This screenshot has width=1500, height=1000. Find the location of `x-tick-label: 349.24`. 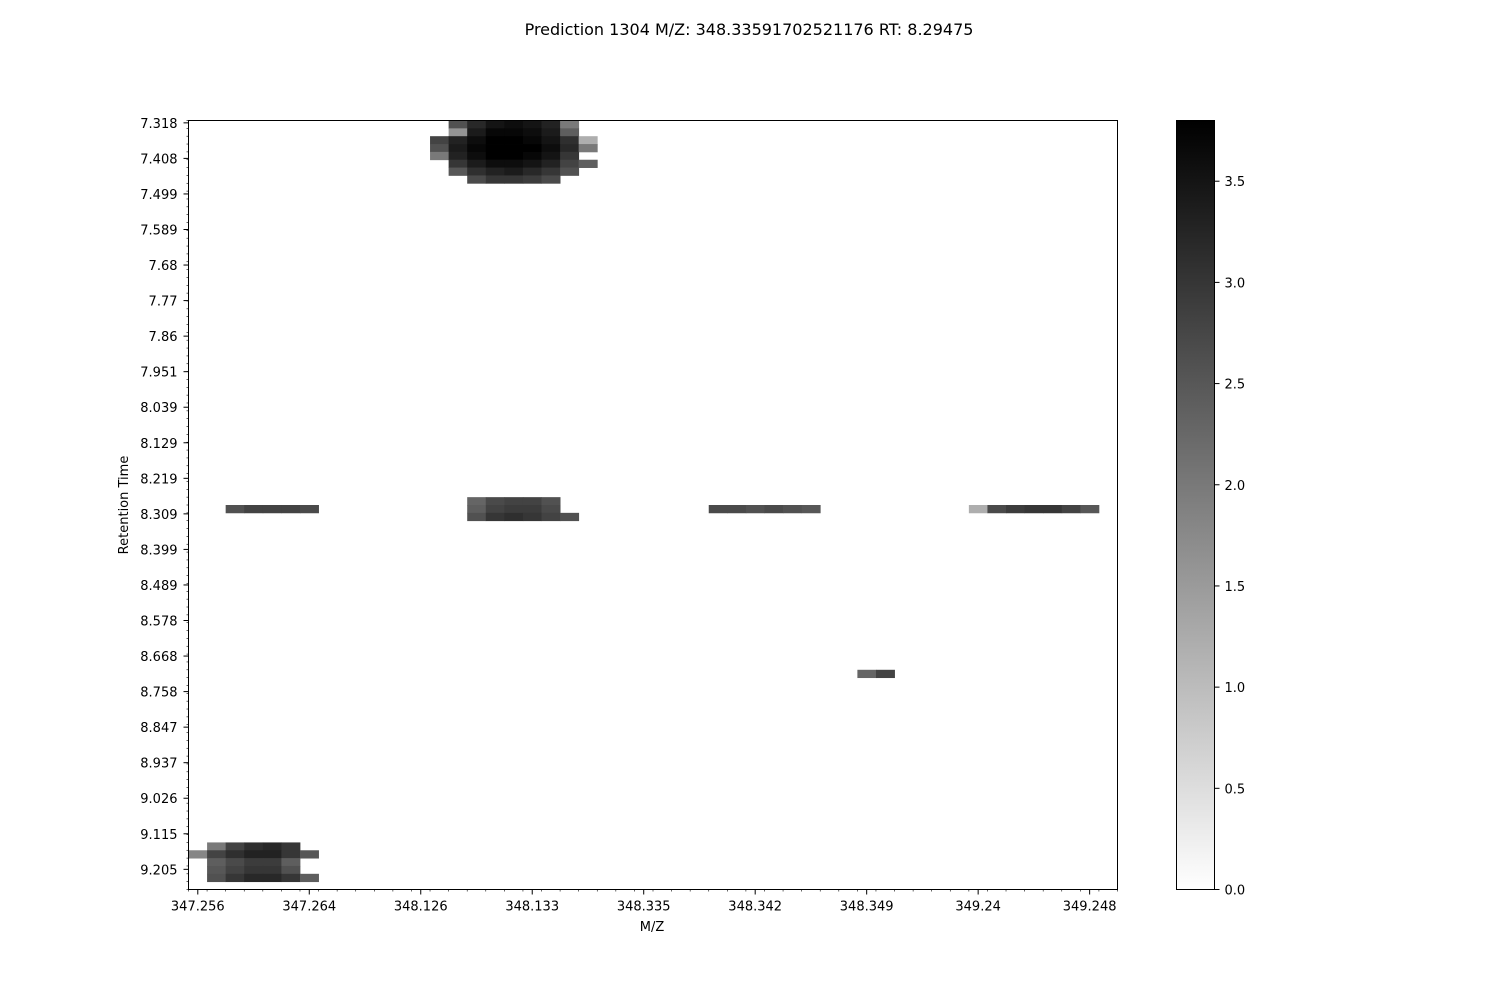

x-tick-label: 349.24 is located at coordinates (978, 907).